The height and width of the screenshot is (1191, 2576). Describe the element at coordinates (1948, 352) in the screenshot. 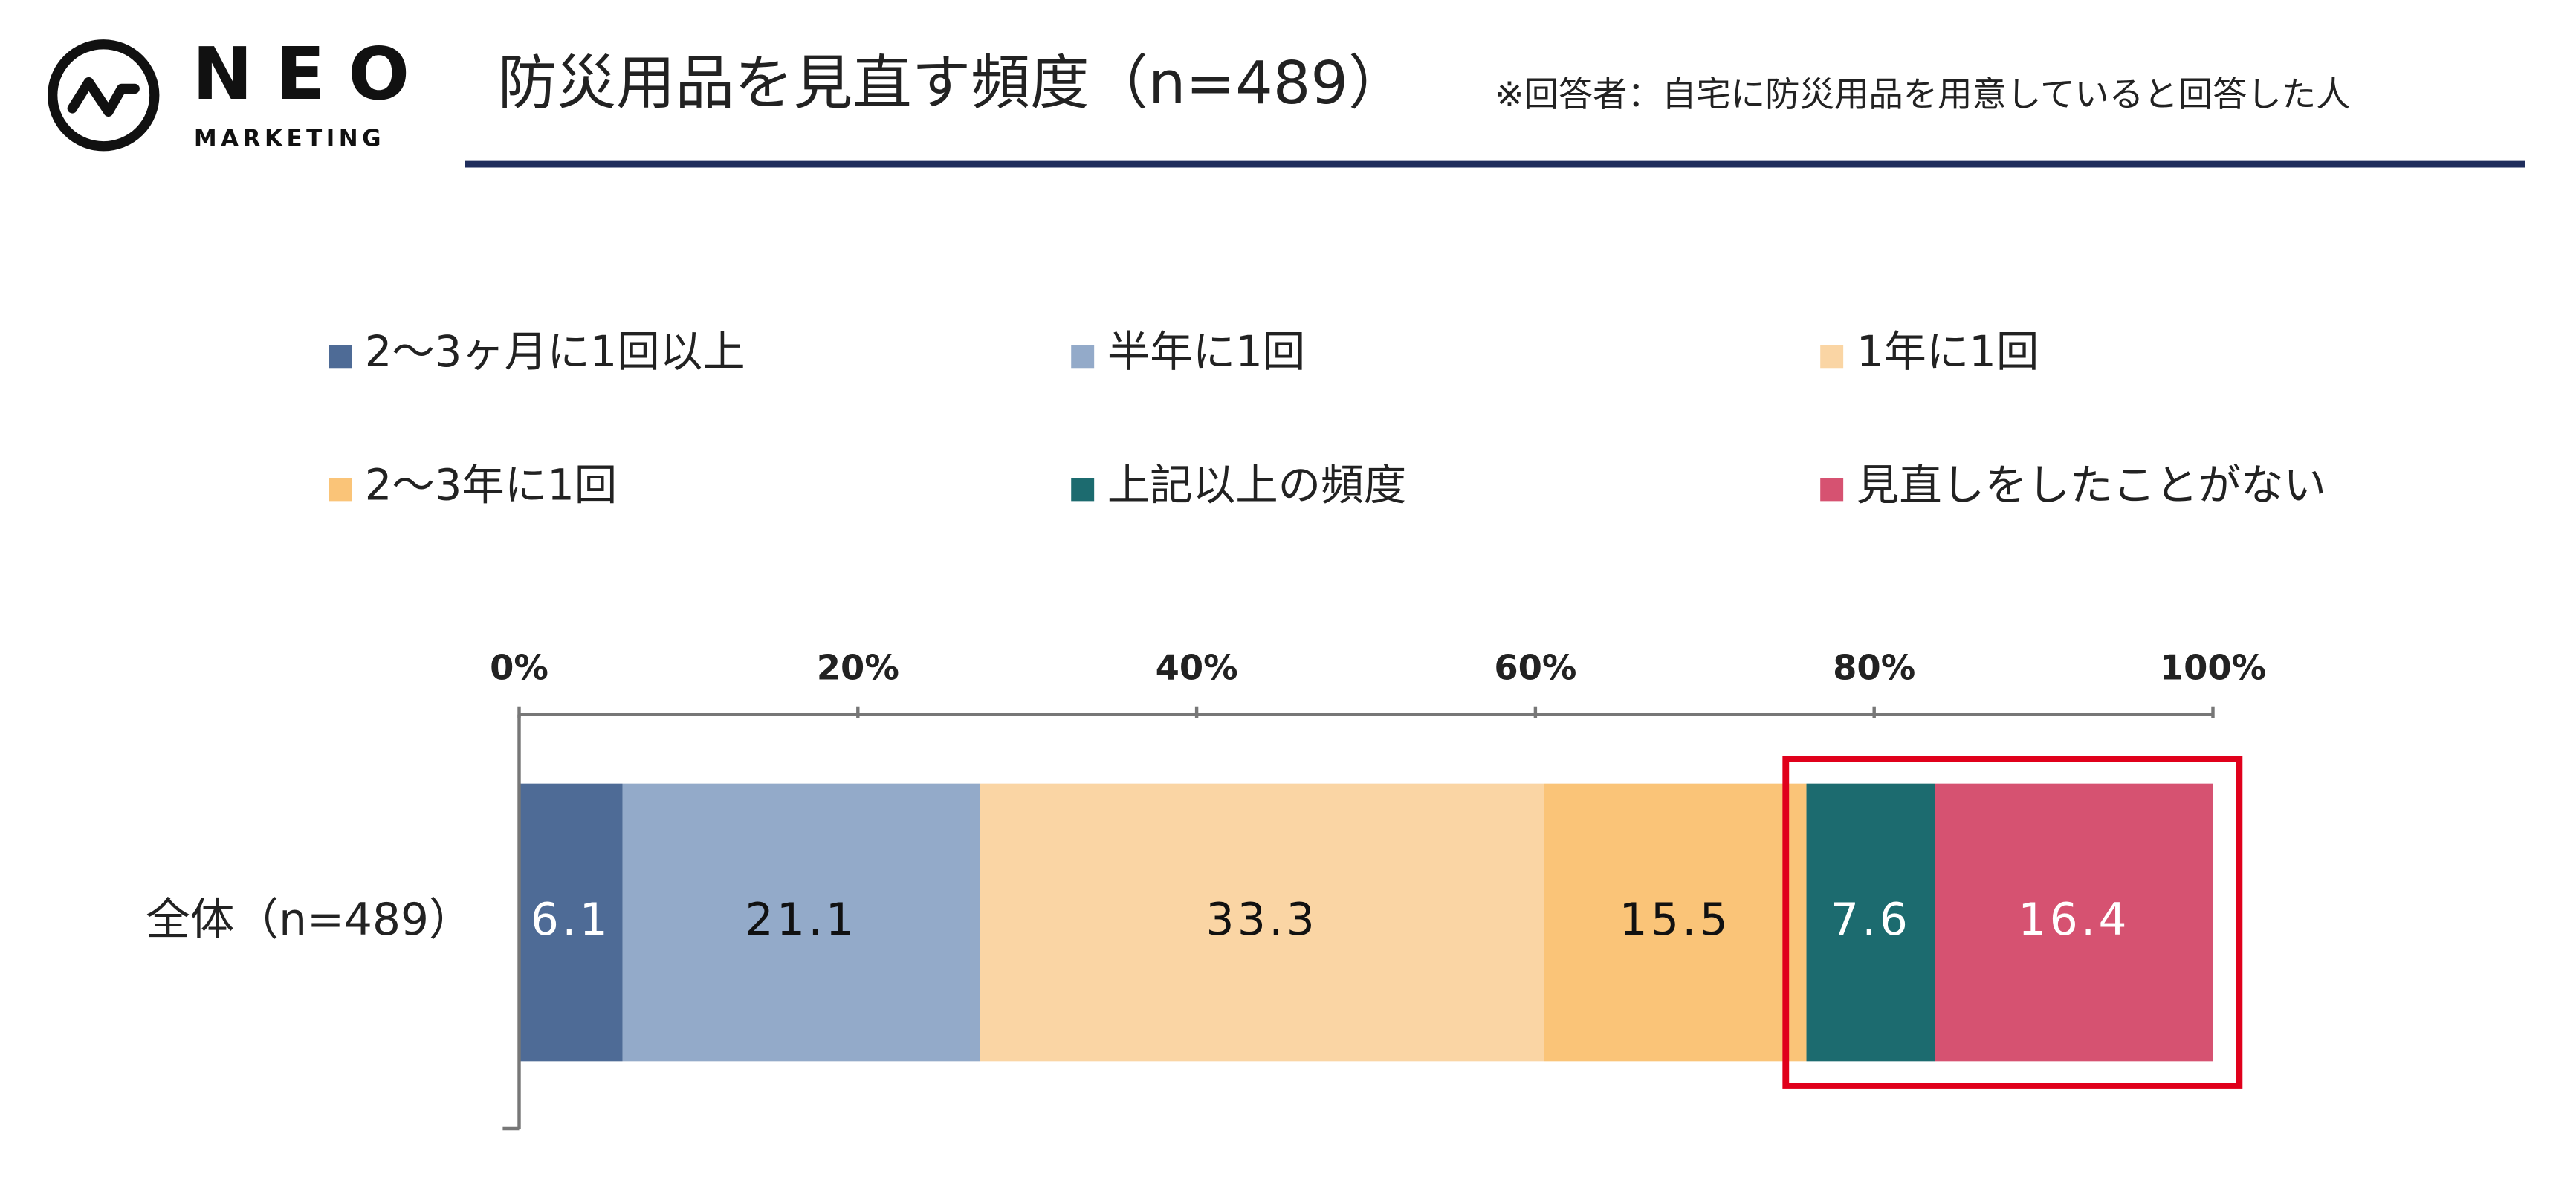

I see `legend-label: 1年に1回` at that location.